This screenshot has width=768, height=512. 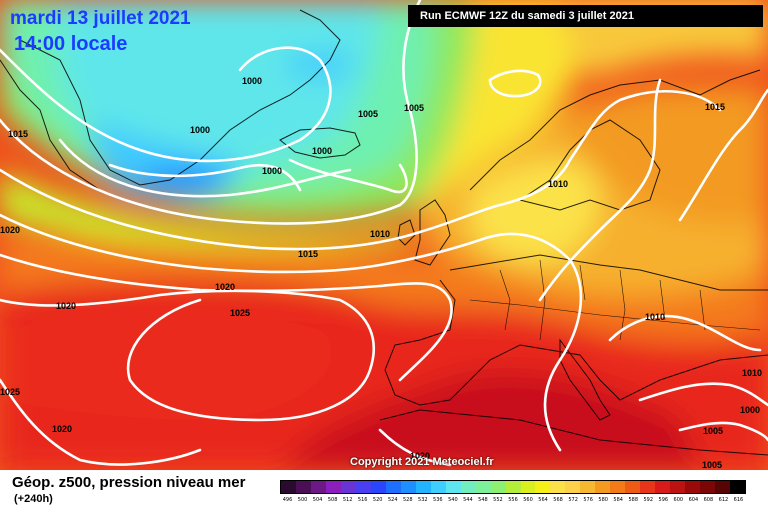 What do you see at coordinates (317, 500) in the screenshot?
I see `color-scale-tick-label: 504` at bounding box center [317, 500].